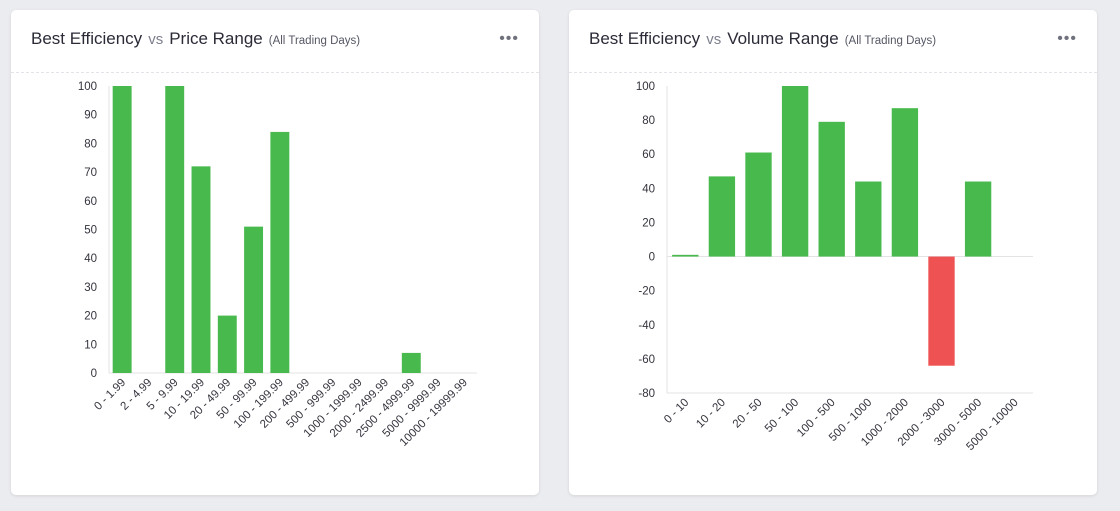  What do you see at coordinates (646, 292) in the screenshot?
I see `y-tick-label: -20` at bounding box center [646, 292].